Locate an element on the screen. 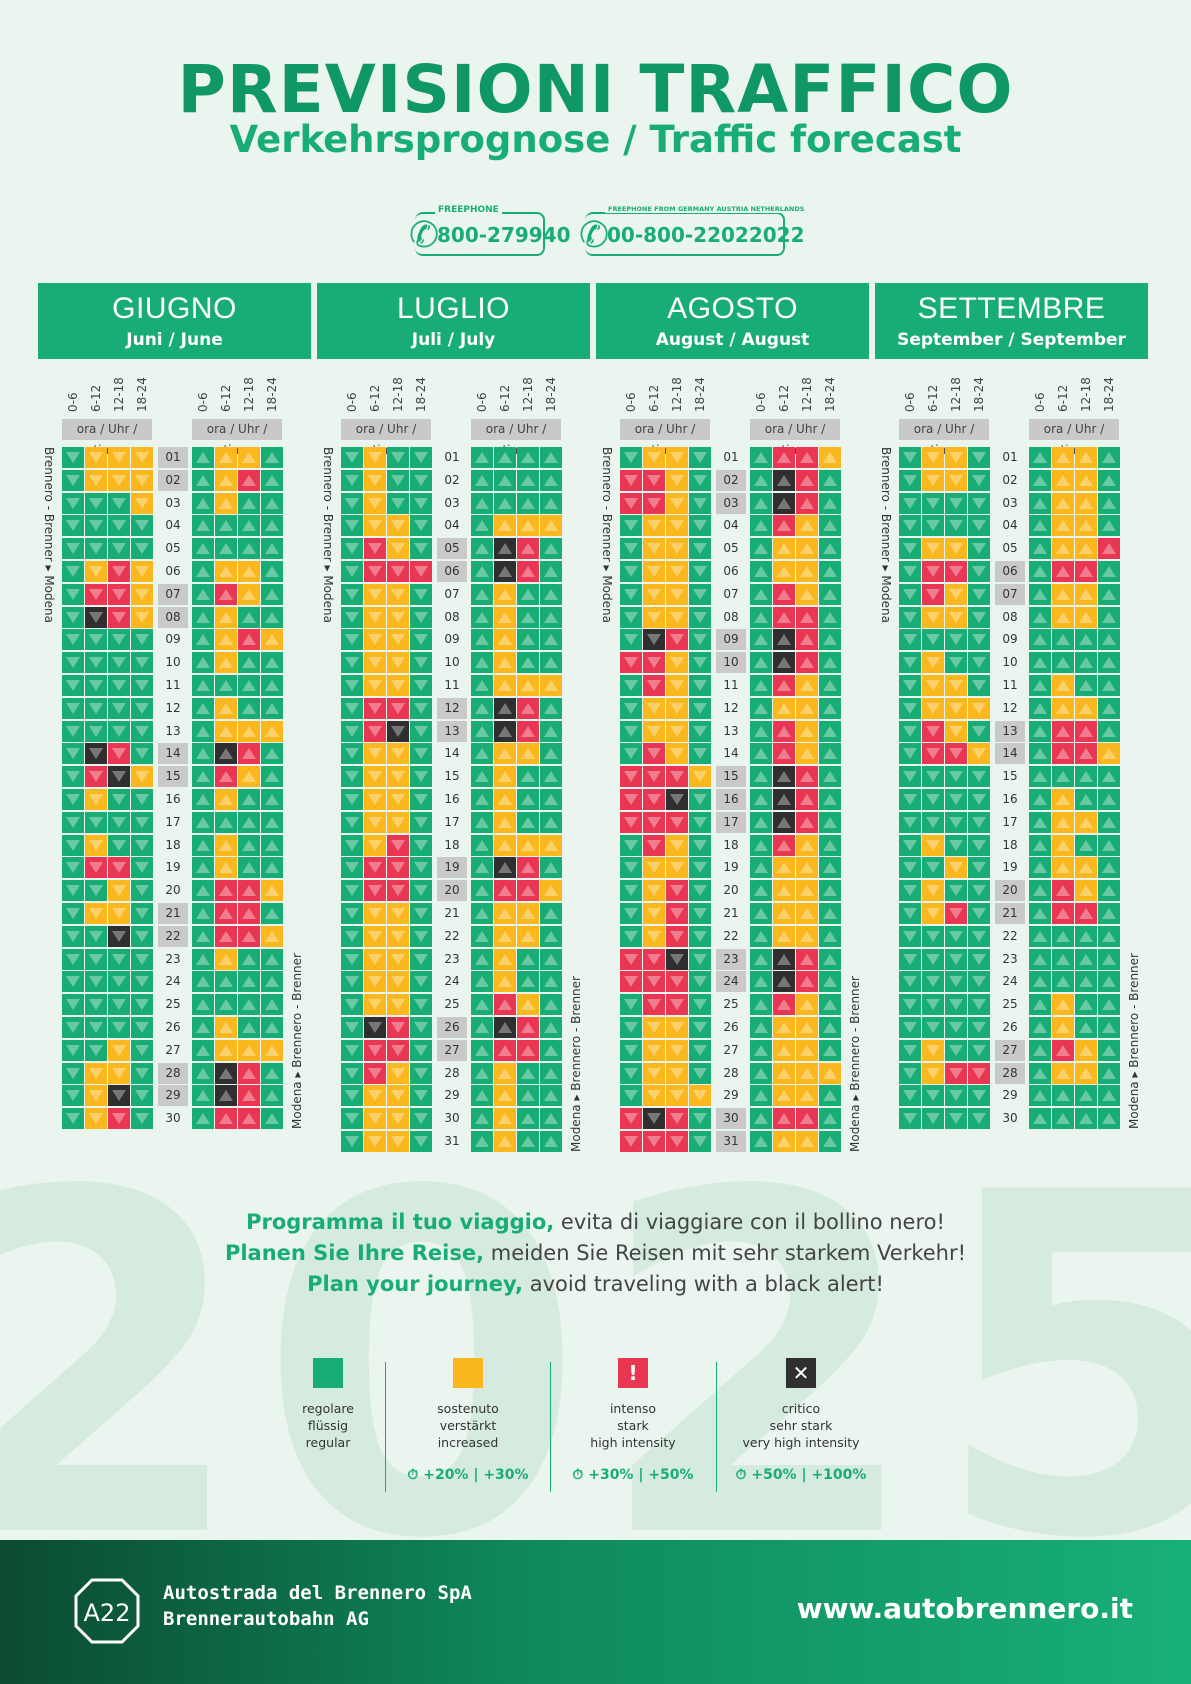  freephone-number: 800-279940 is located at coordinates (504, 235).